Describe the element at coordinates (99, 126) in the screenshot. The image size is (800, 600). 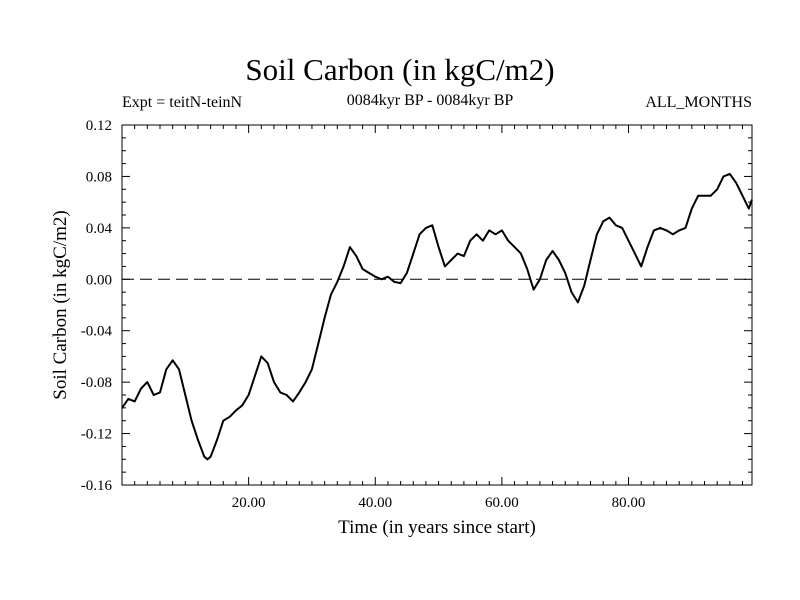
I see `y-tick-label: 0.12` at that location.